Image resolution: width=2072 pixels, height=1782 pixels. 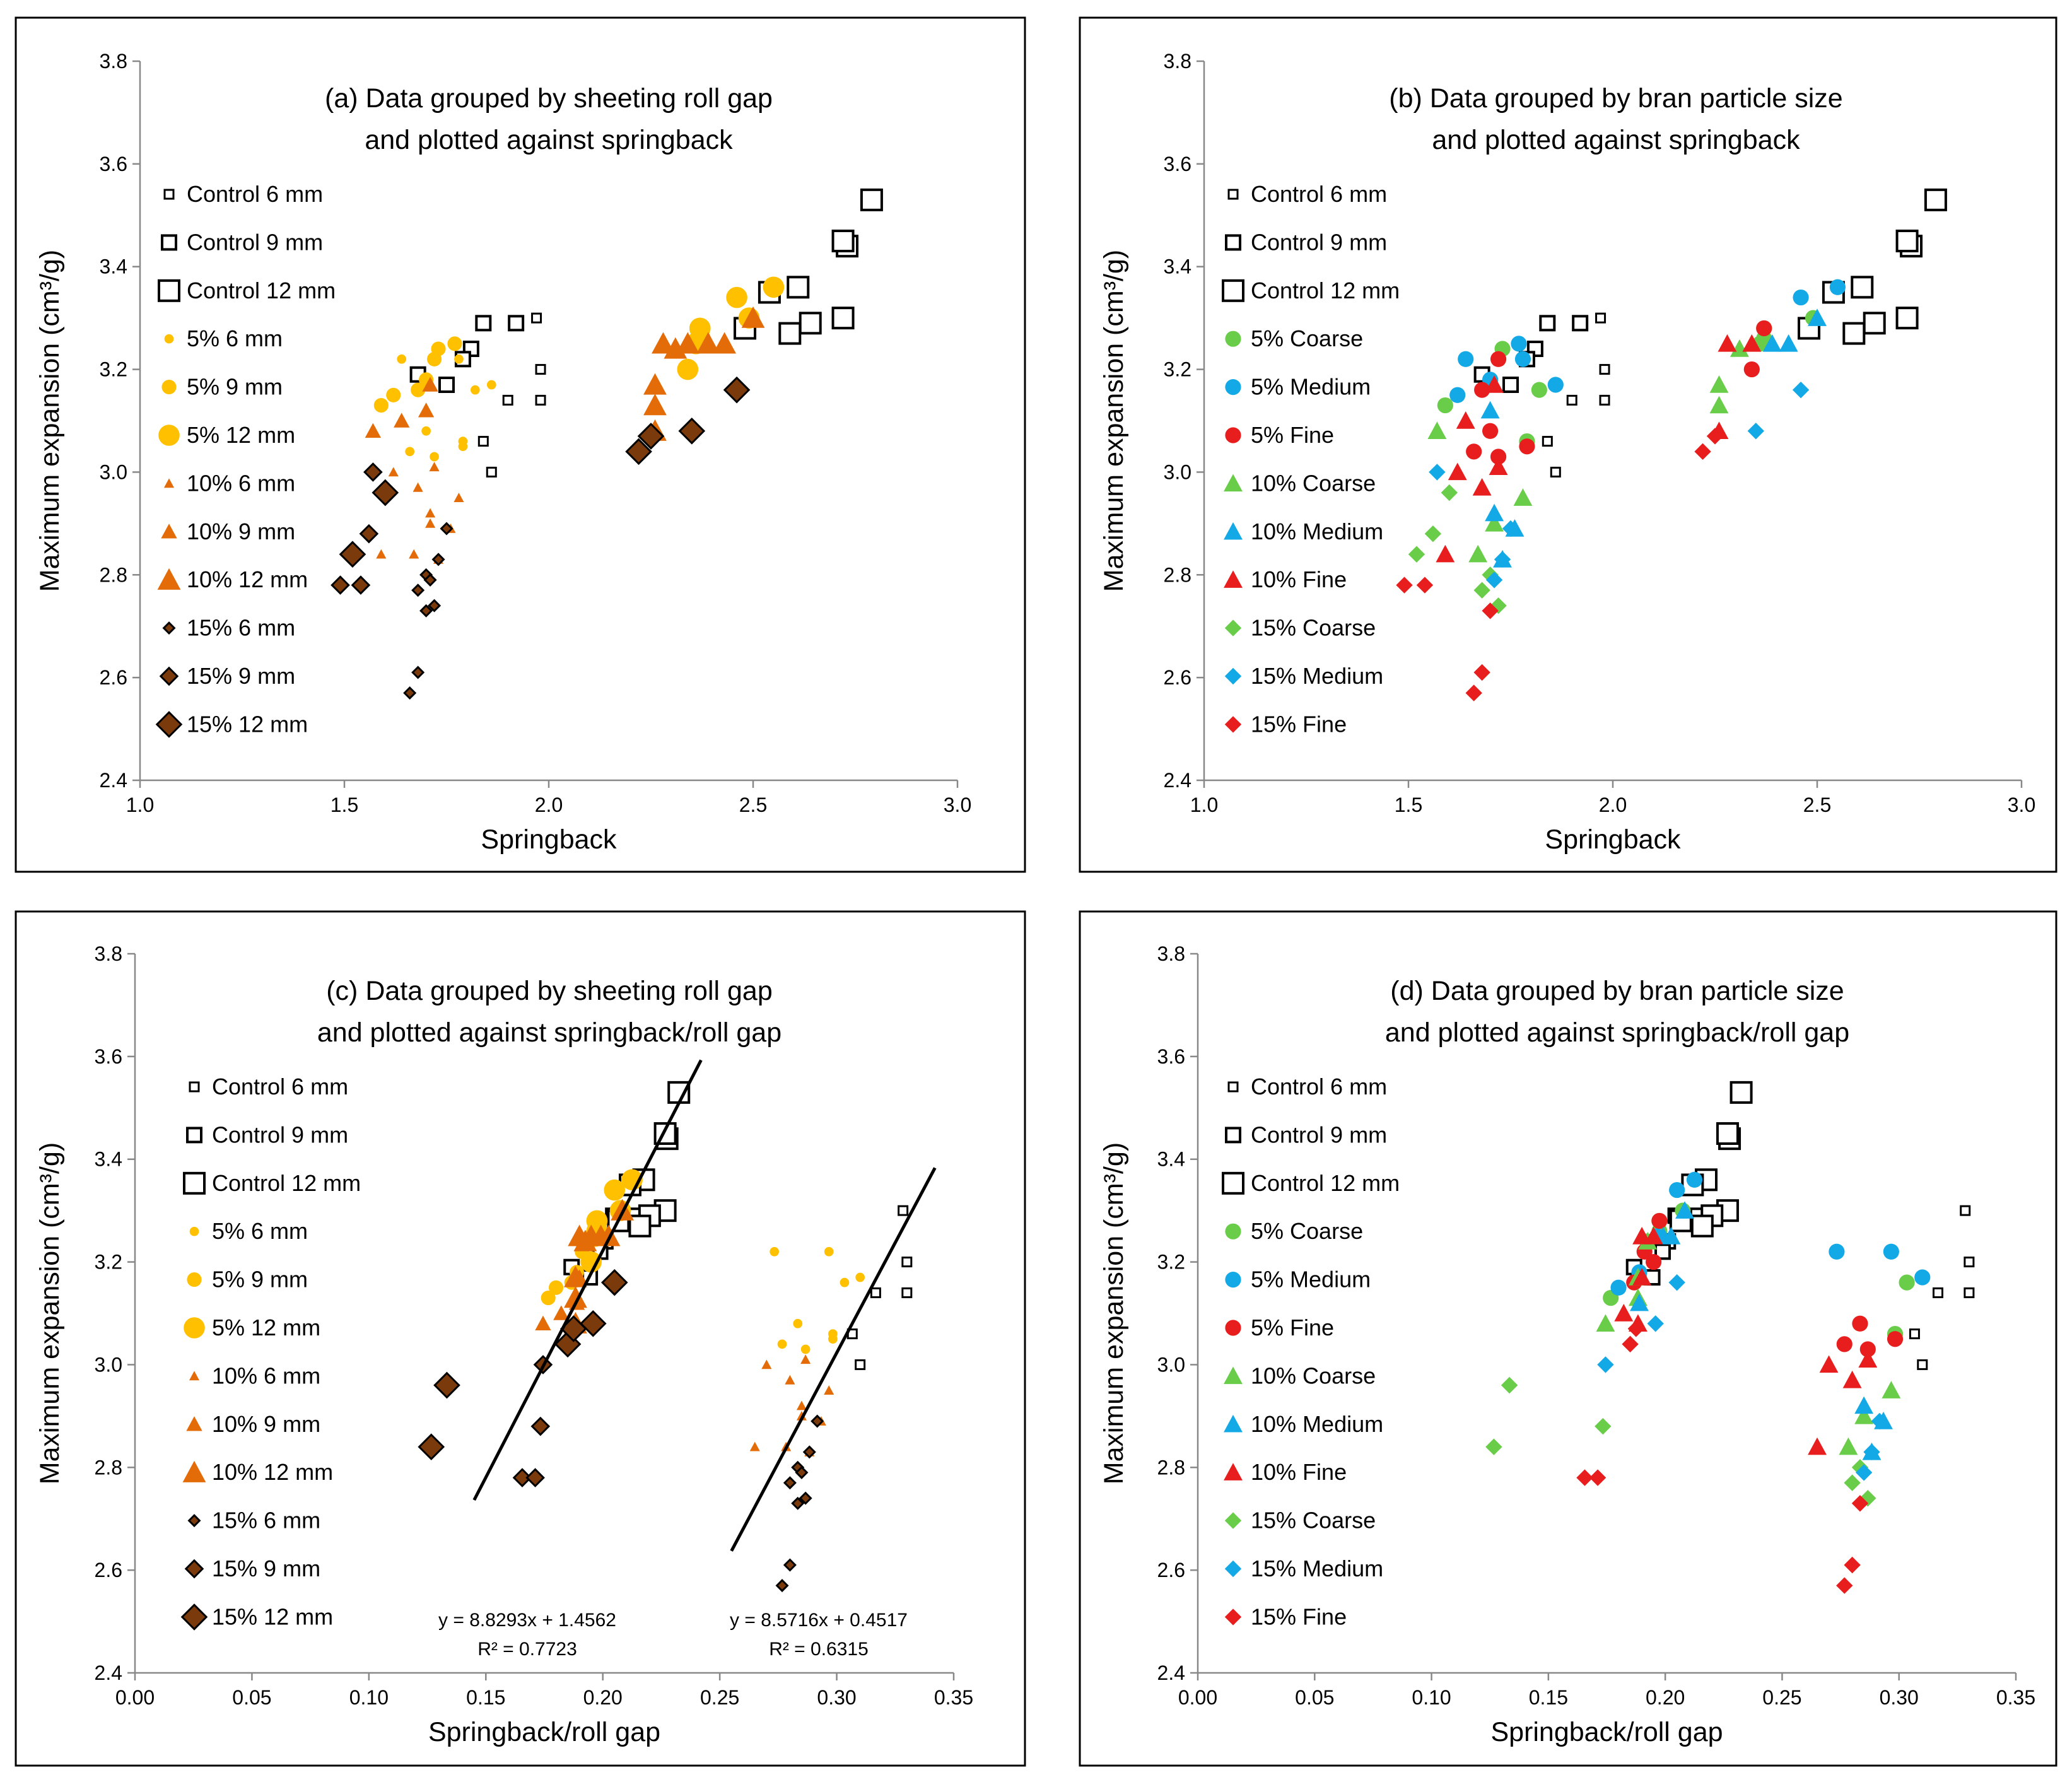 What do you see at coordinates (1665, 1698) in the screenshot?
I see `x-tick-label: 0.20` at bounding box center [1665, 1698].